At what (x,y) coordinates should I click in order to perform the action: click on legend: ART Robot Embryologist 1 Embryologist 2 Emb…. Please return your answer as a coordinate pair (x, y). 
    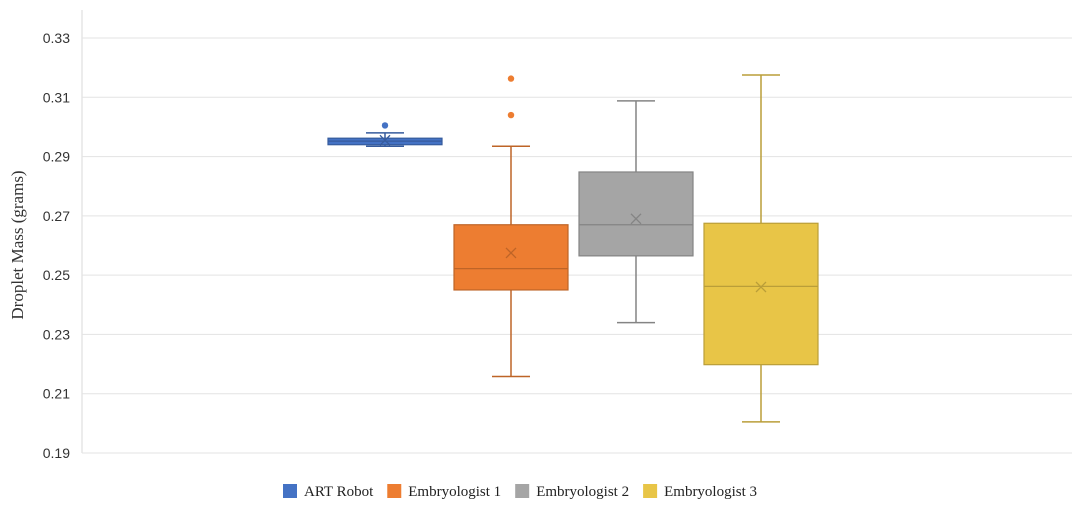
    Looking at the image, I should click on (520, 492).